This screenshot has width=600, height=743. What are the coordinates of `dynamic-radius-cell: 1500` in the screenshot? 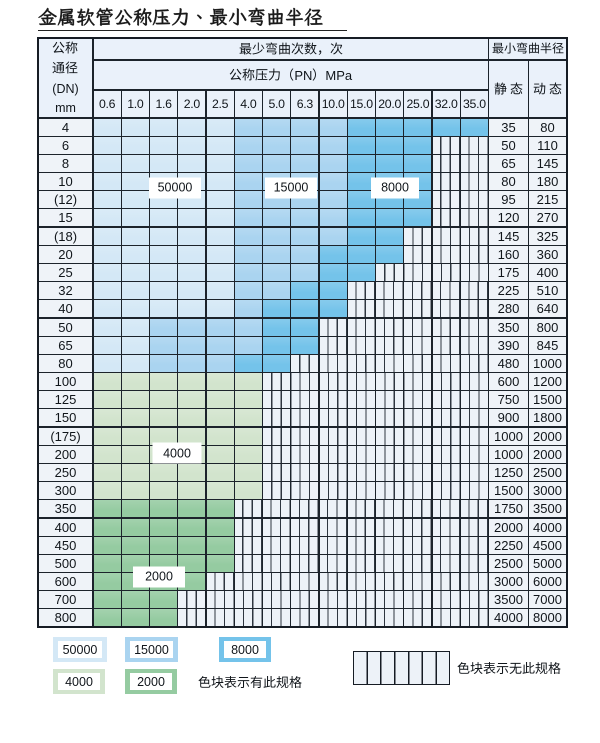 It's located at (547, 400).